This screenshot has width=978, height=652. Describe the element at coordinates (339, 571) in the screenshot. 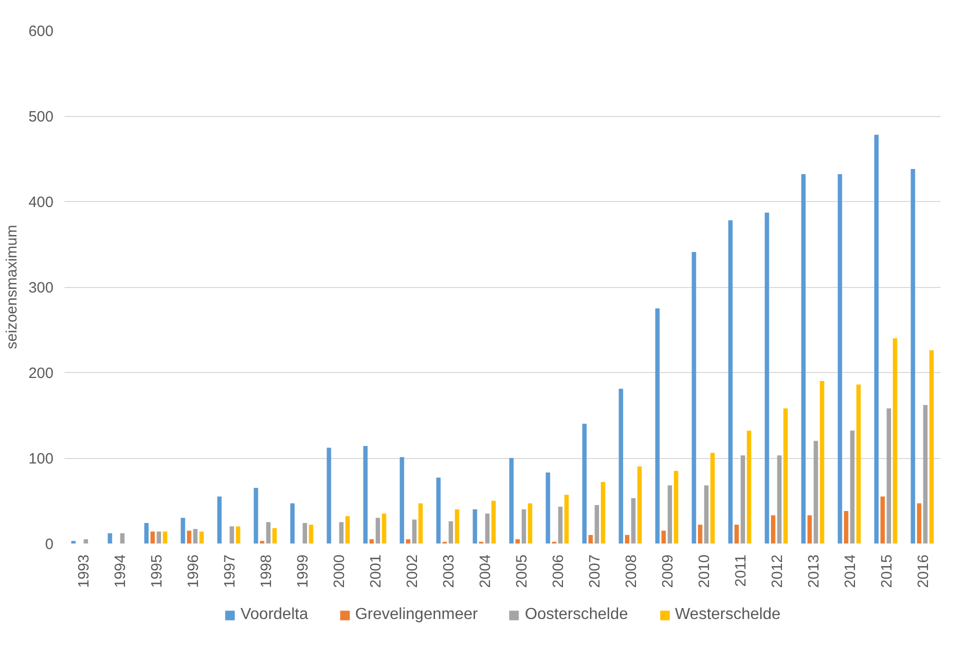

I see `x-tick-label: 2000` at that location.